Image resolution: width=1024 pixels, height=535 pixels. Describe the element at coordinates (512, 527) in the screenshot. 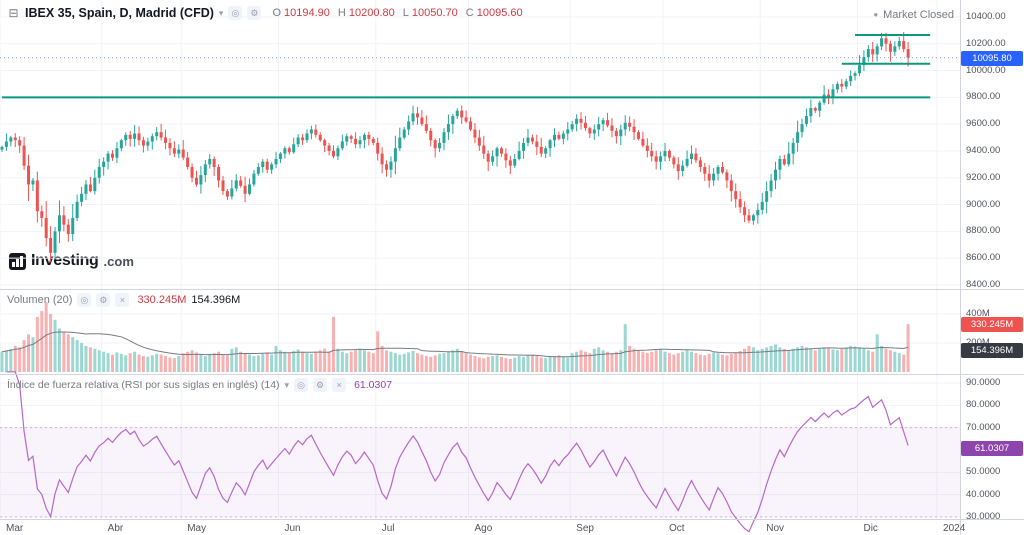

I see `time-axis` at that location.